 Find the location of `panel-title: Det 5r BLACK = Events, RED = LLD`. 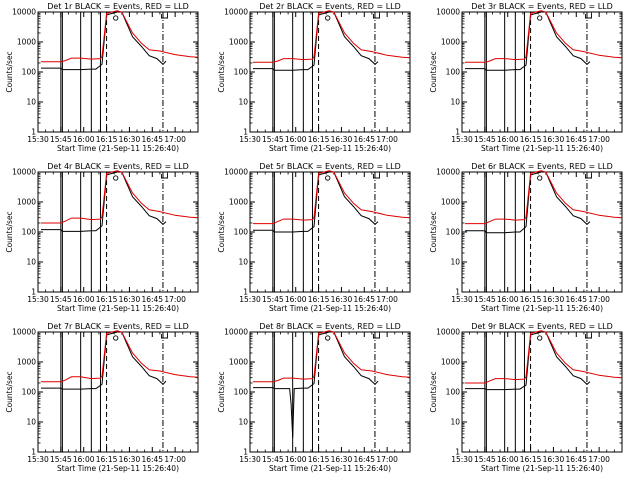

panel-title: Det 5r BLACK = Events, RED = LLD is located at coordinates (330, 166).